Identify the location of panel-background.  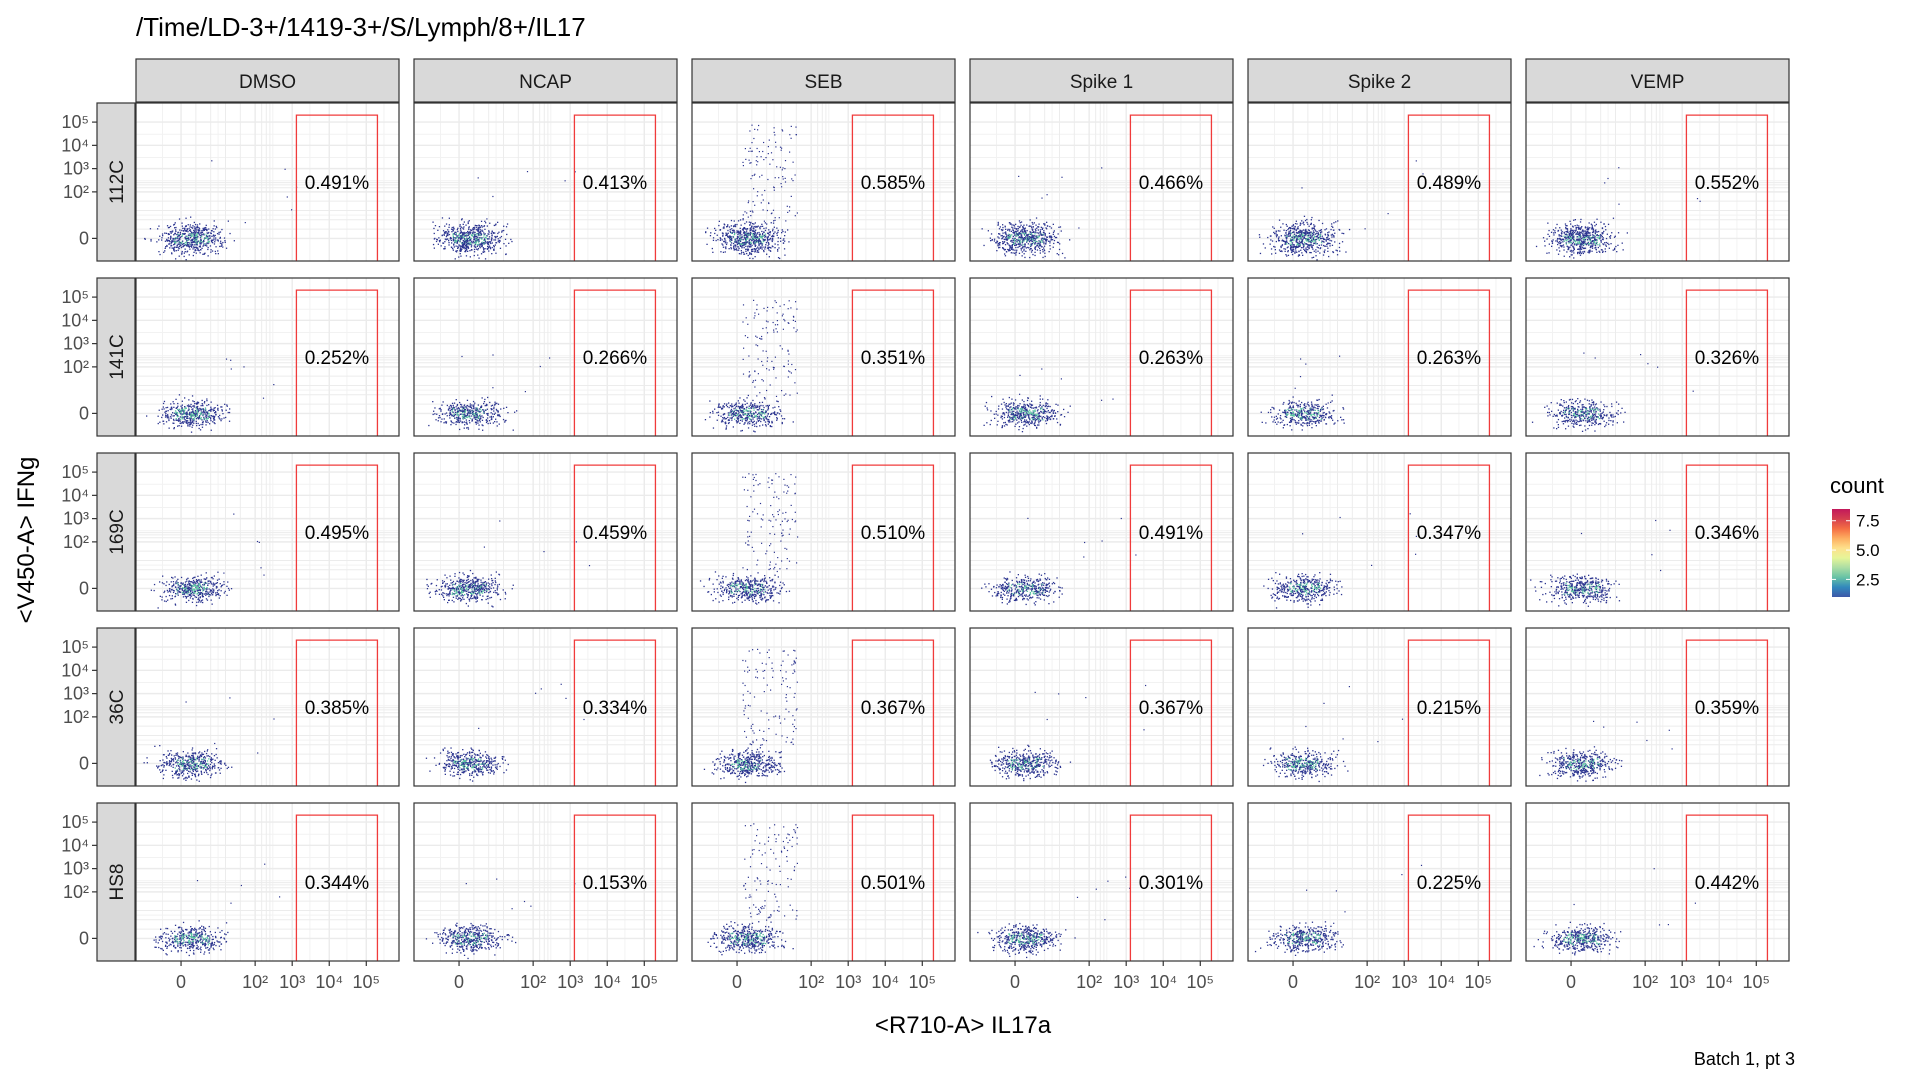
(1379, 182).